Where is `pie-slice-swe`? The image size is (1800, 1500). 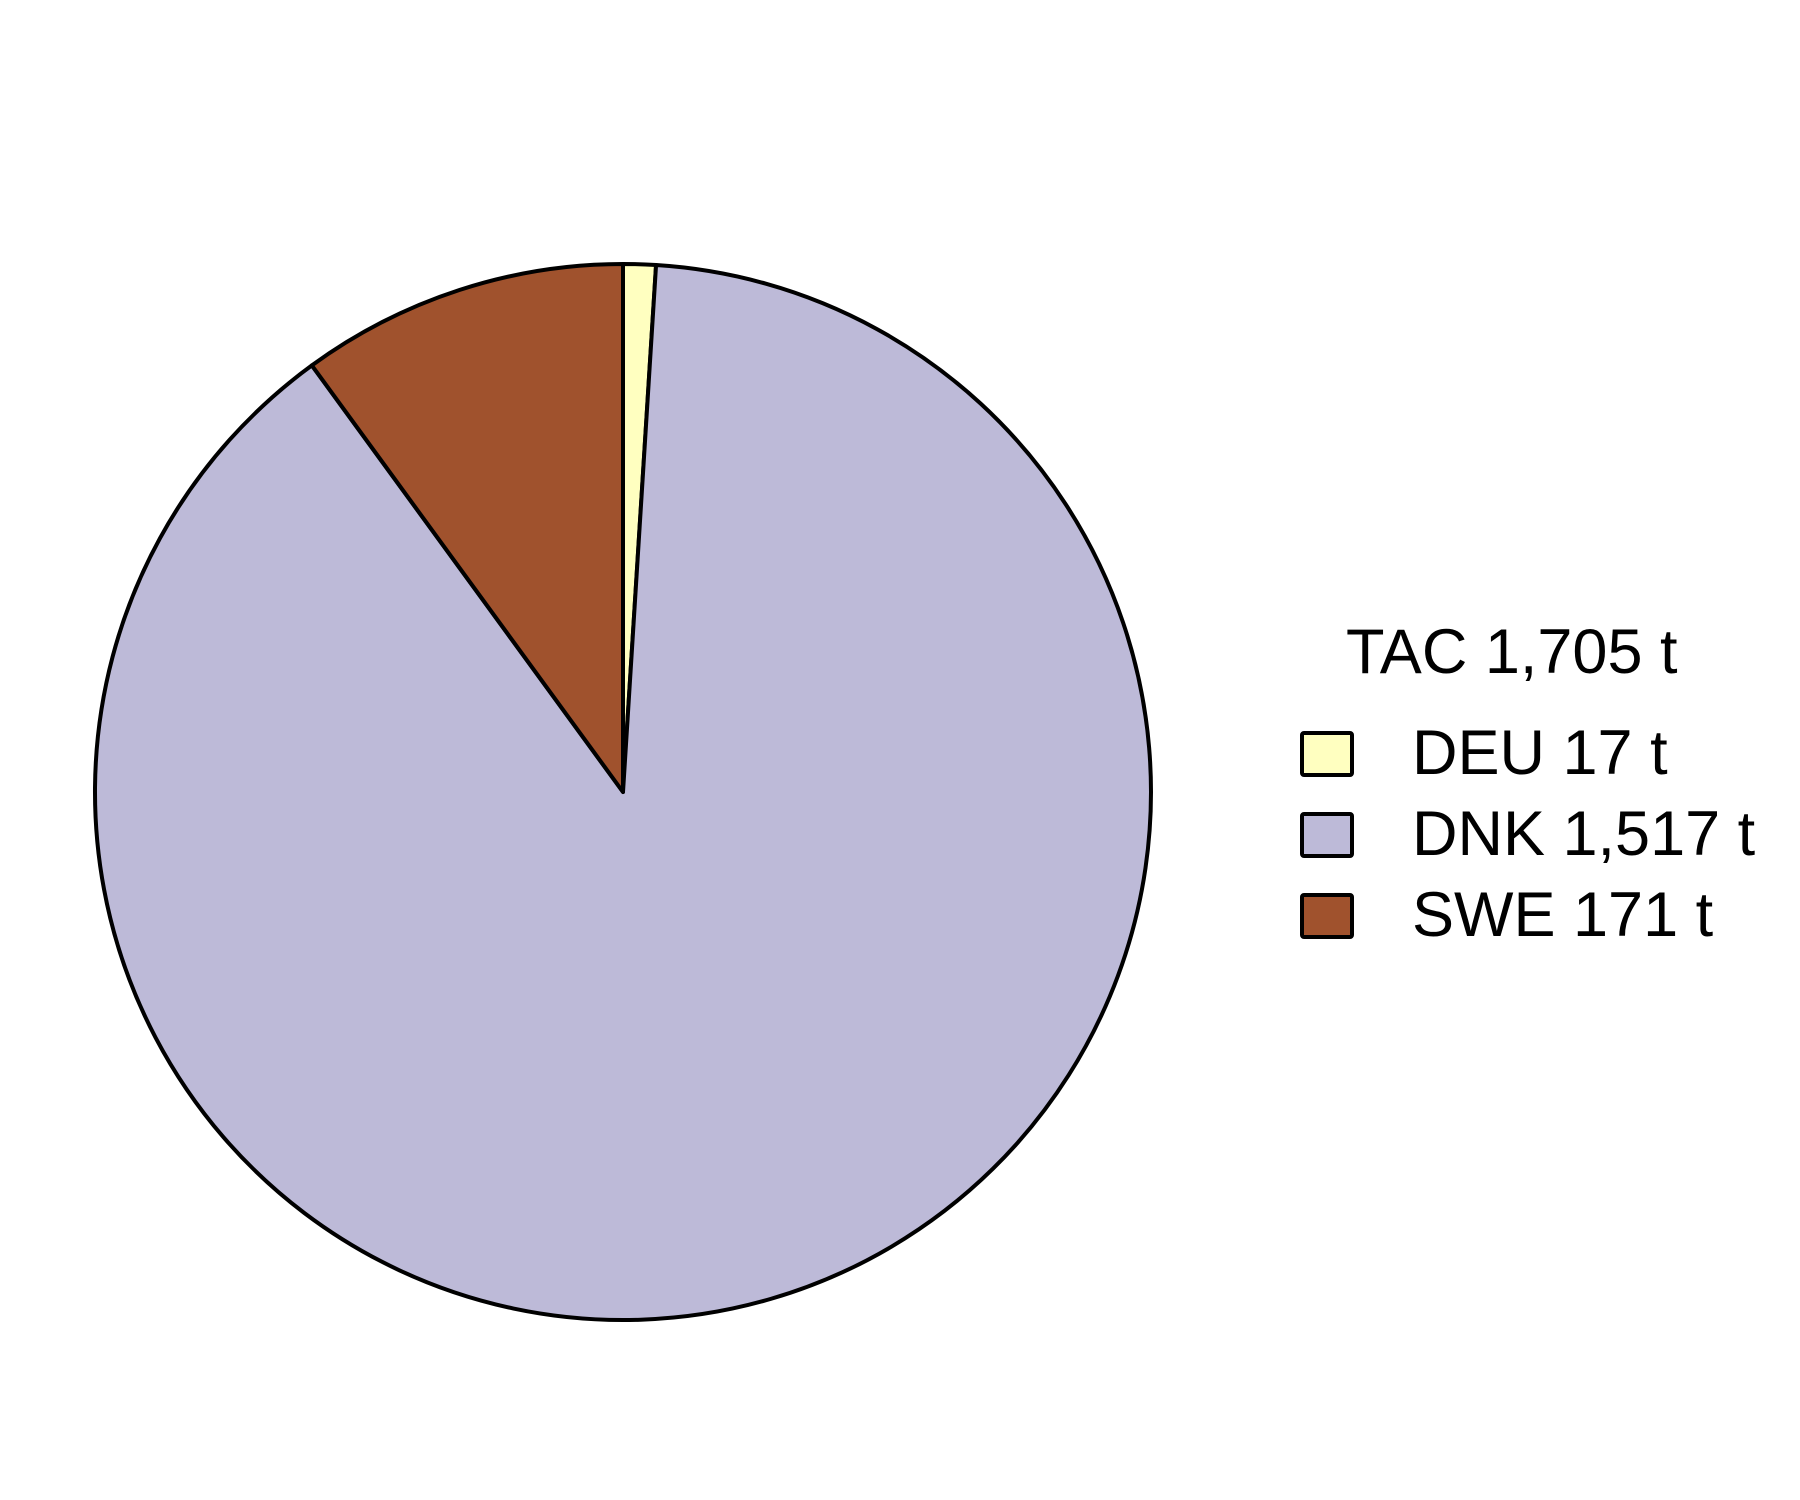
pie-slice-swe is located at coordinates (467, 528).